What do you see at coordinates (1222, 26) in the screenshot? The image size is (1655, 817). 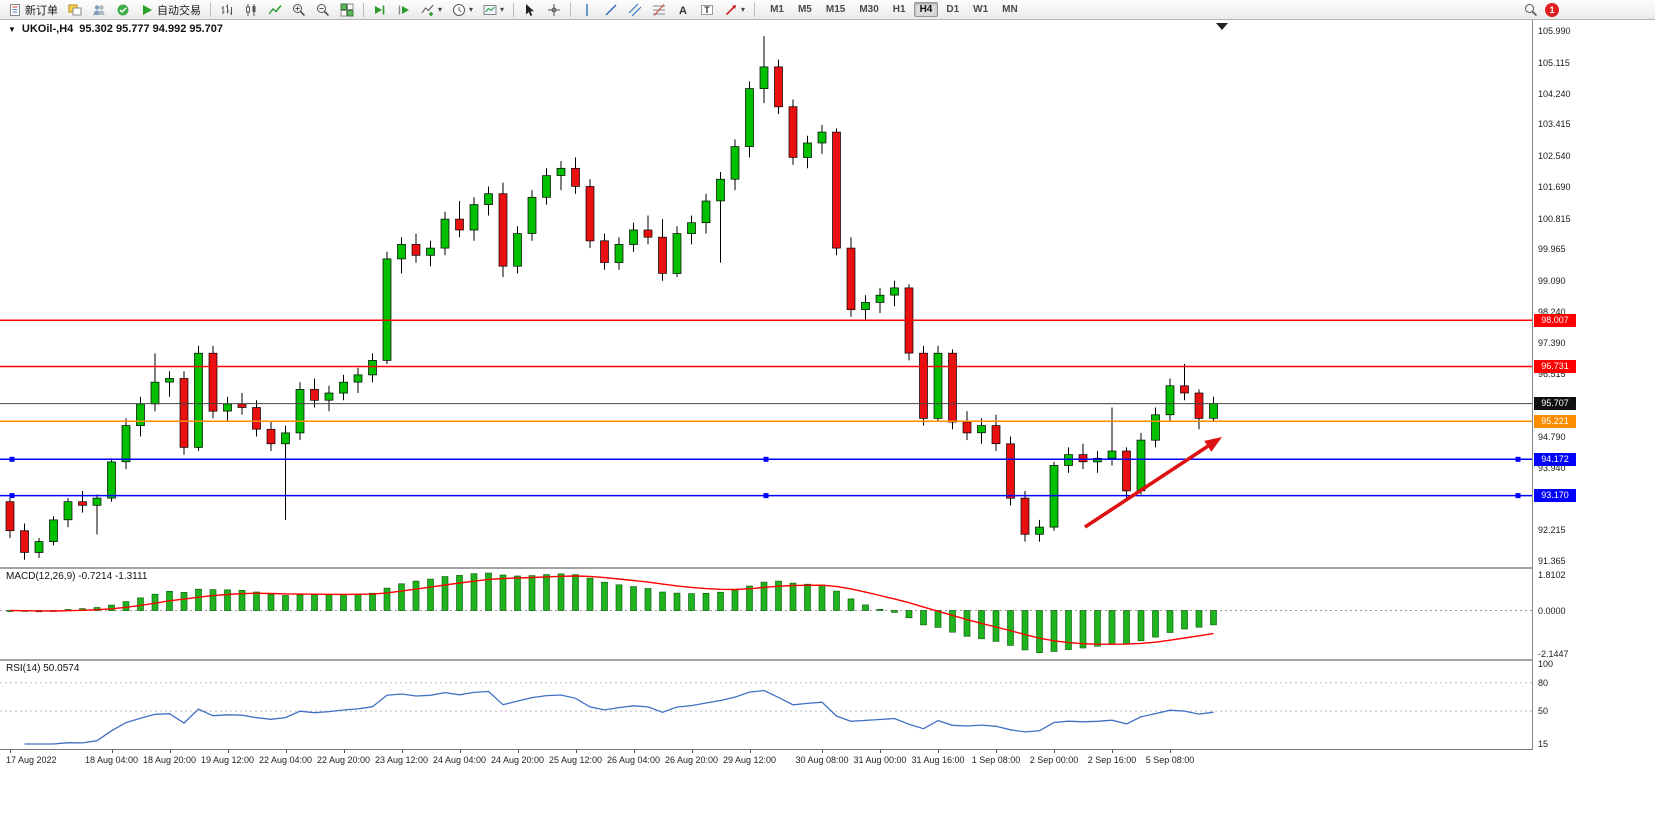 I see `chart-shift-marker` at bounding box center [1222, 26].